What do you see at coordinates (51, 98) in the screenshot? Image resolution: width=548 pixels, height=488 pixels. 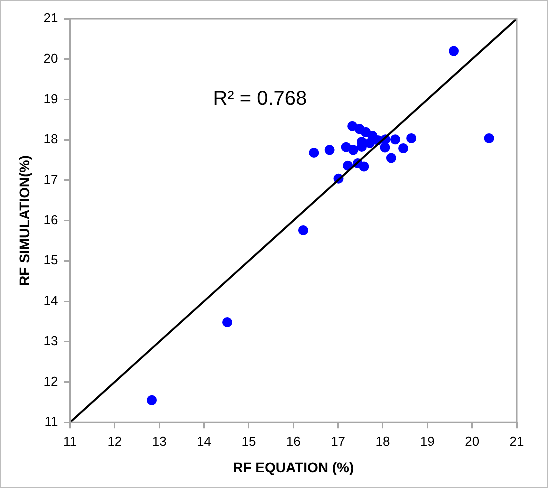 I see `y-tick-label: 19` at bounding box center [51, 98].